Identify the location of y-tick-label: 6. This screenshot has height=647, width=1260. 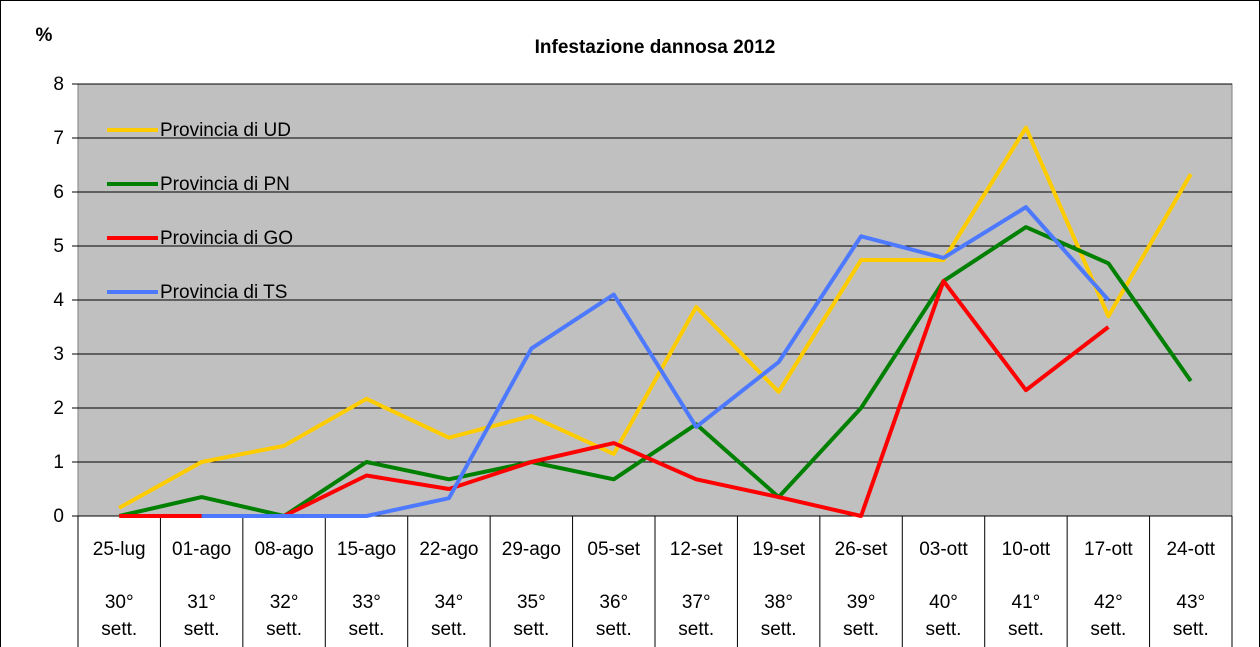
(58, 192).